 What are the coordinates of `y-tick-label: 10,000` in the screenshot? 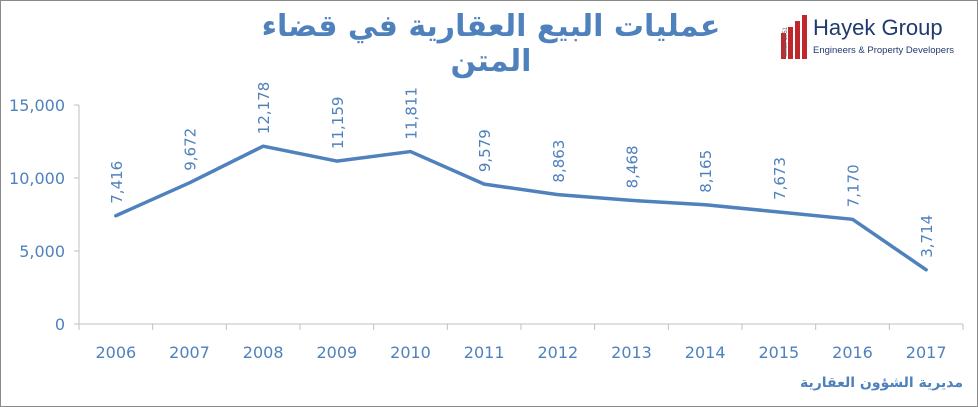 It's located at (37, 178).